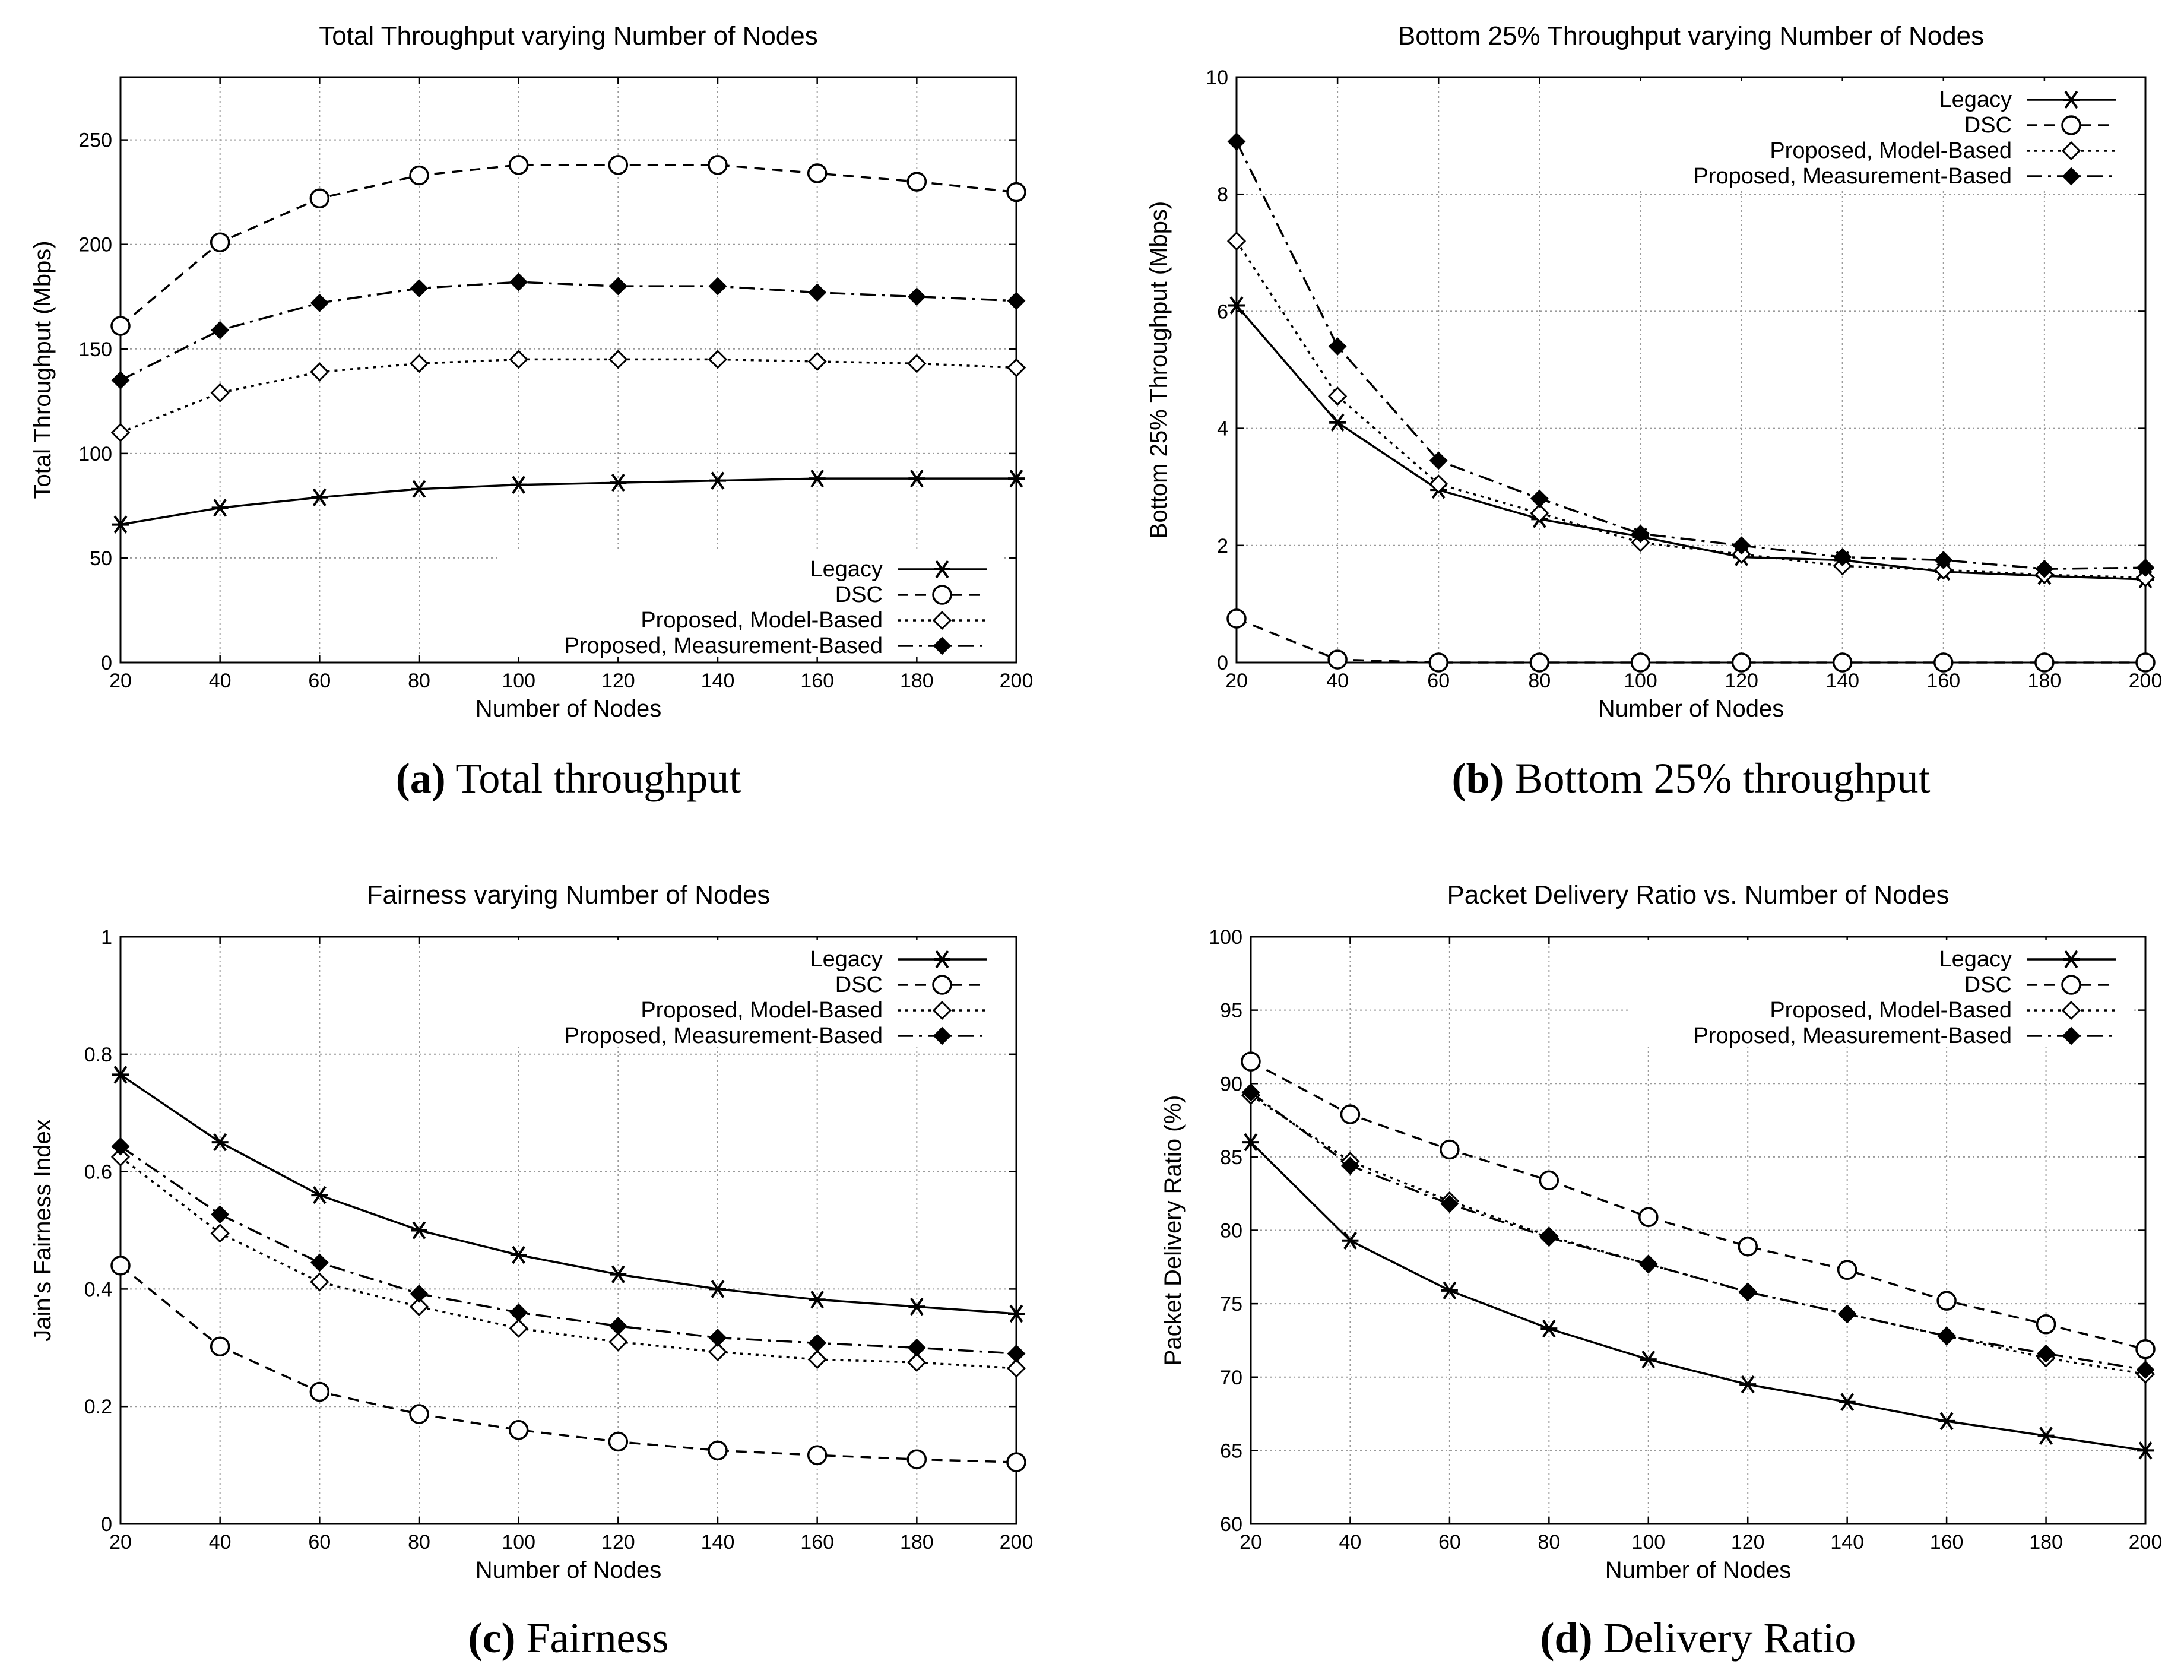 Image resolution: width=2184 pixels, height=1680 pixels. What do you see at coordinates (1223, 311) in the screenshot?
I see `y-tick-label: 6` at bounding box center [1223, 311].